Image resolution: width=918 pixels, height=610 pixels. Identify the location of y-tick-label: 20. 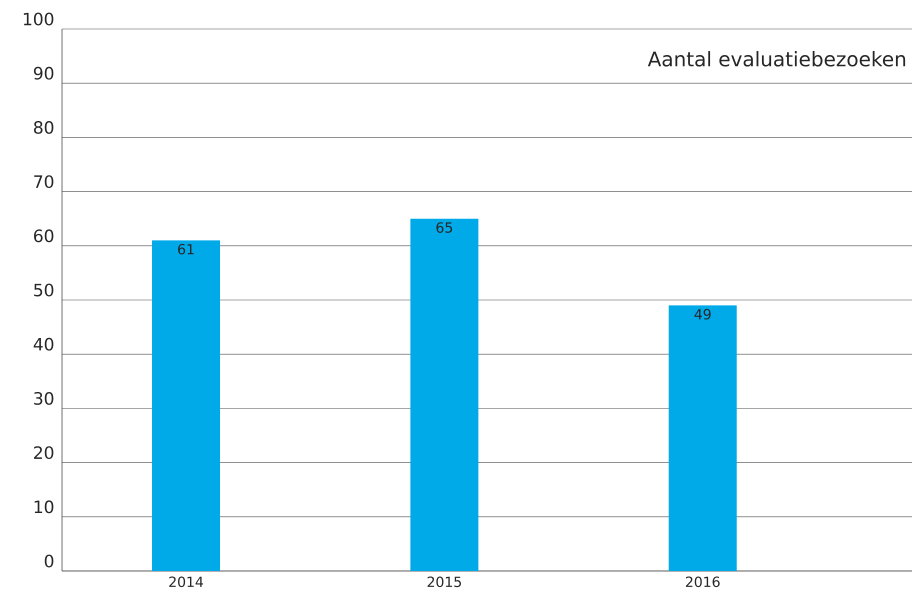
(44, 453).